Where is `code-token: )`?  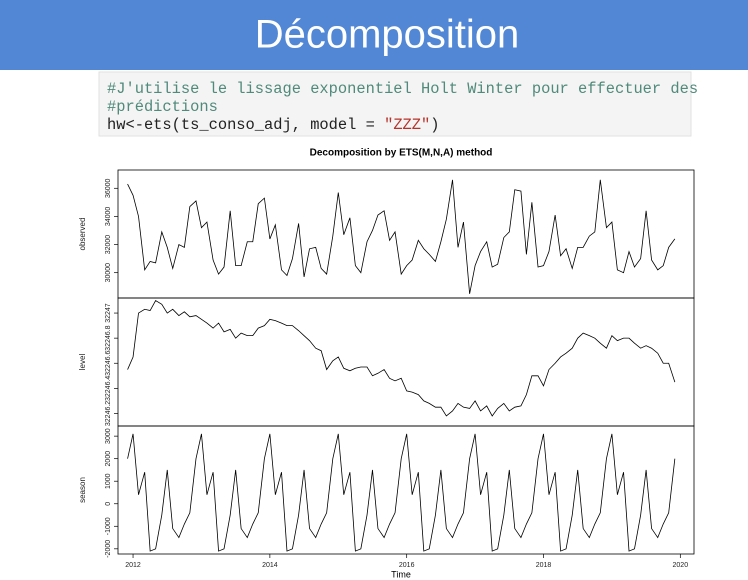
code-token: ) is located at coordinates (434, 125).